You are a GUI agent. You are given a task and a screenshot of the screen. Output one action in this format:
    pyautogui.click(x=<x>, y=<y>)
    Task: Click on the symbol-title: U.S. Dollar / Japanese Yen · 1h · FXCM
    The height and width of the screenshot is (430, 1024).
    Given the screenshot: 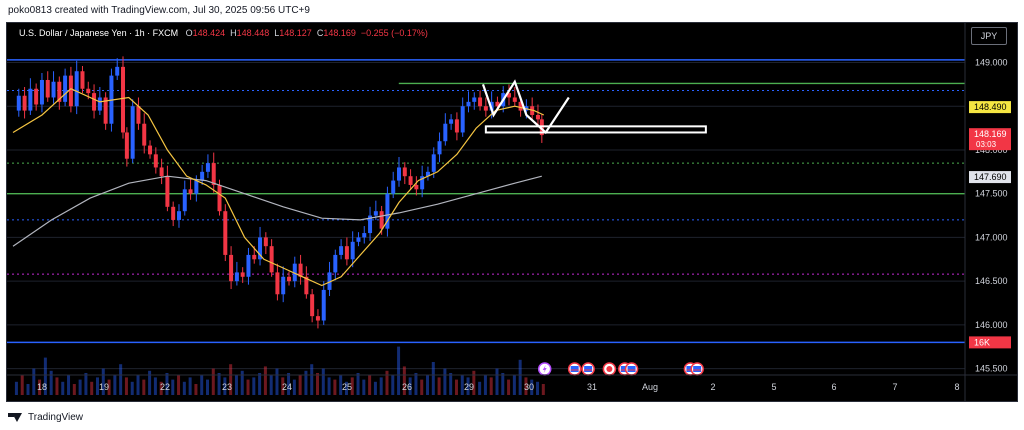 What is the action you would take?
    pyautogui.click(x=99, y=33)
    